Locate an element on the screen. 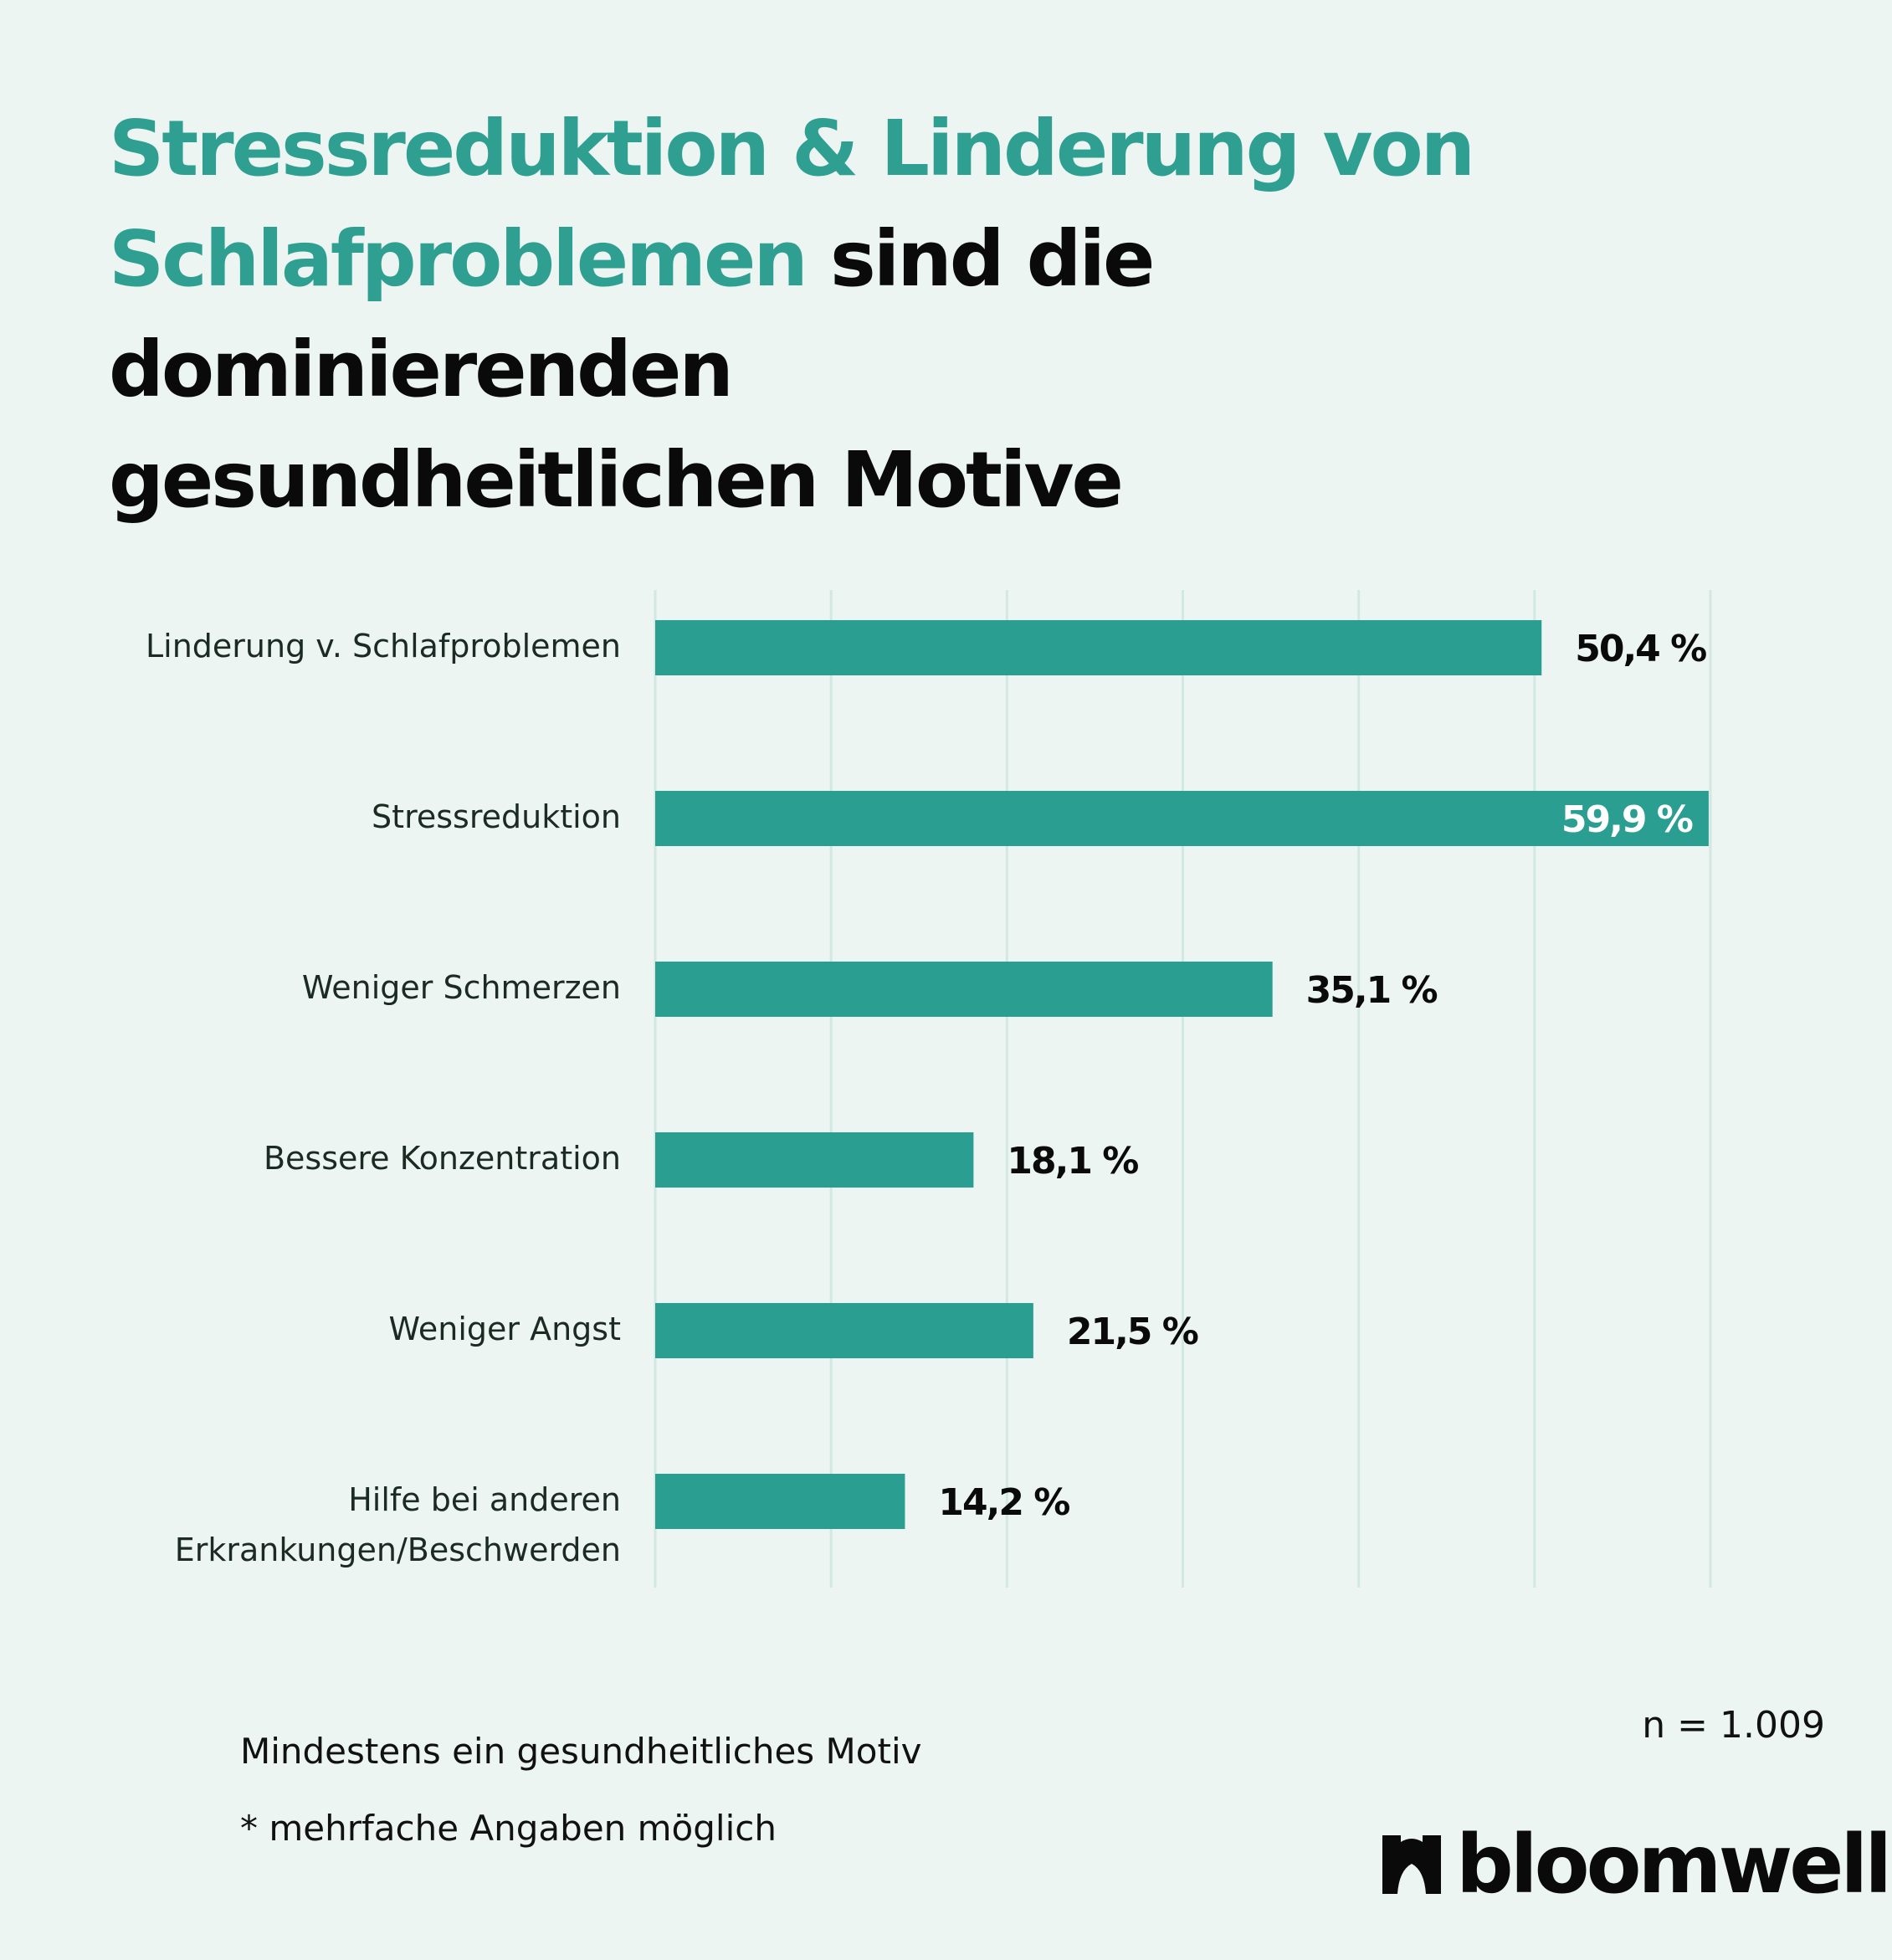 Image resolution: width=1892 pixels, height=1960 pixels. value-label: 35,1 % is located at coordinates (1372, 990).